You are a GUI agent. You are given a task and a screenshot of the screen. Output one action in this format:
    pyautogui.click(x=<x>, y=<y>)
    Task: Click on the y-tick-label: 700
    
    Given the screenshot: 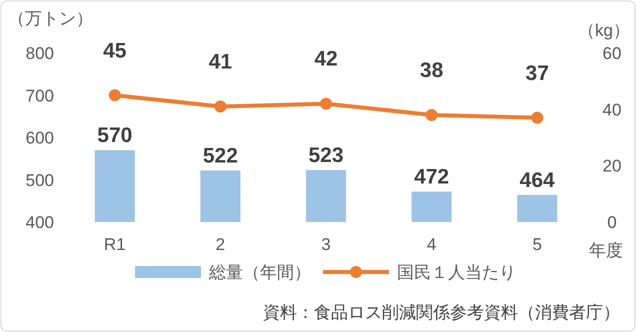 What is the action you would take?
    pyautogui.click(x=40, y=96)
    